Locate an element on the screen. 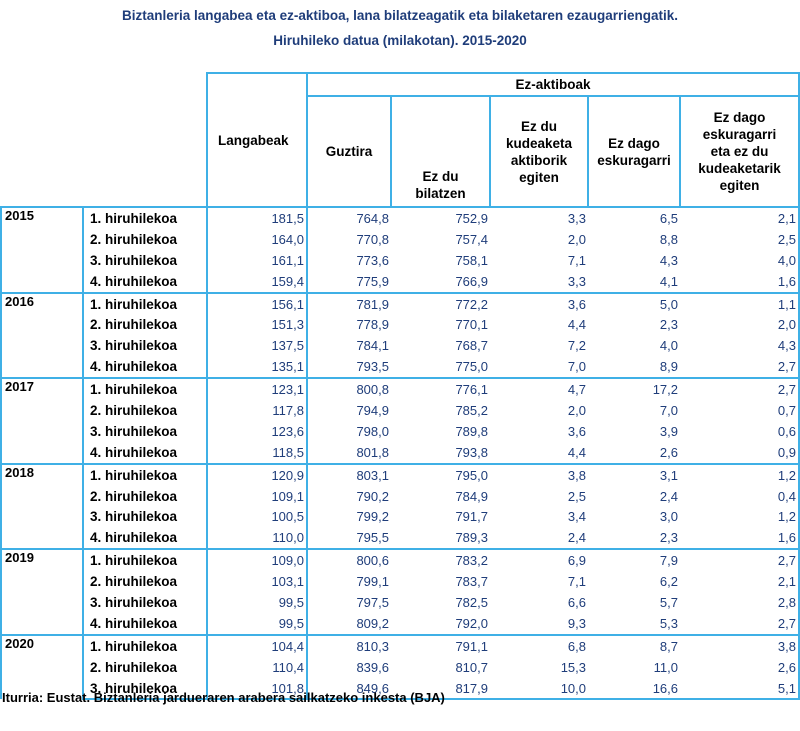 Image resolution: width=800 pixels, height=731 pixels. year-cell: 2018 is located at coordinates (42, 506).